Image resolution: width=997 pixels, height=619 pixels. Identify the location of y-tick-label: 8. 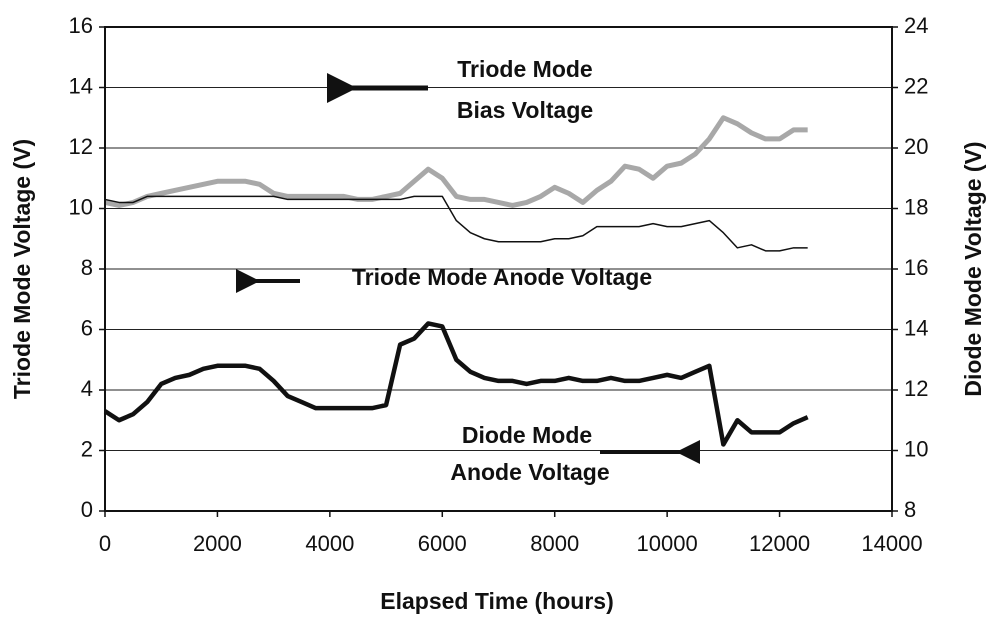
(87, 267).